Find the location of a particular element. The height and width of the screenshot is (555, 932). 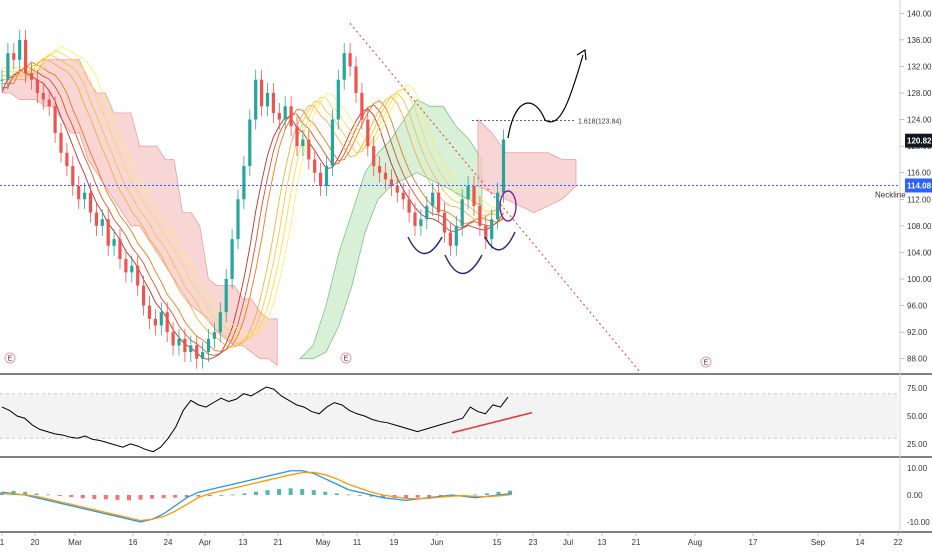

price-axis-label: 132.00 is located at coordinates (919, 66).